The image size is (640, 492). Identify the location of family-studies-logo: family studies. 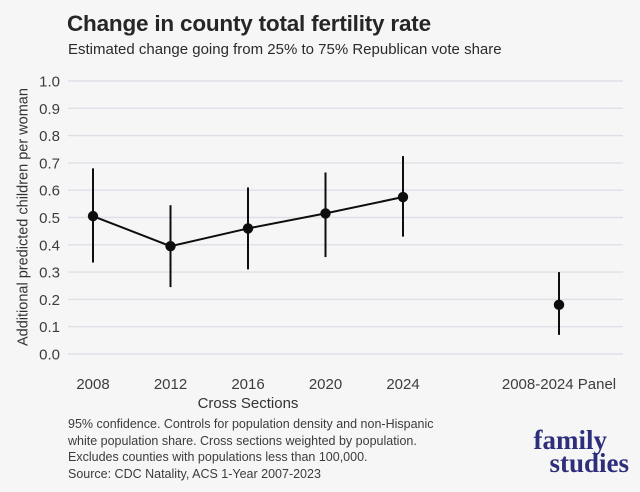
(581, 451).